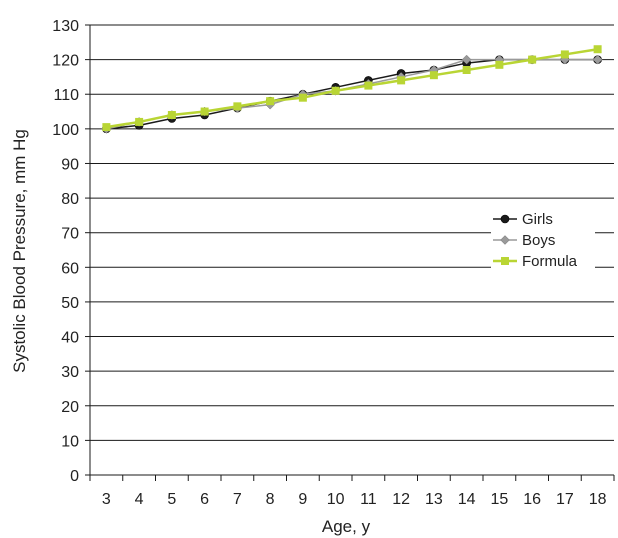 The height and width of the screenshot is (538, 618). Describe the element at coordinates (70, 199) in the screenshot. I see `y-tick-label: 80` at that location.